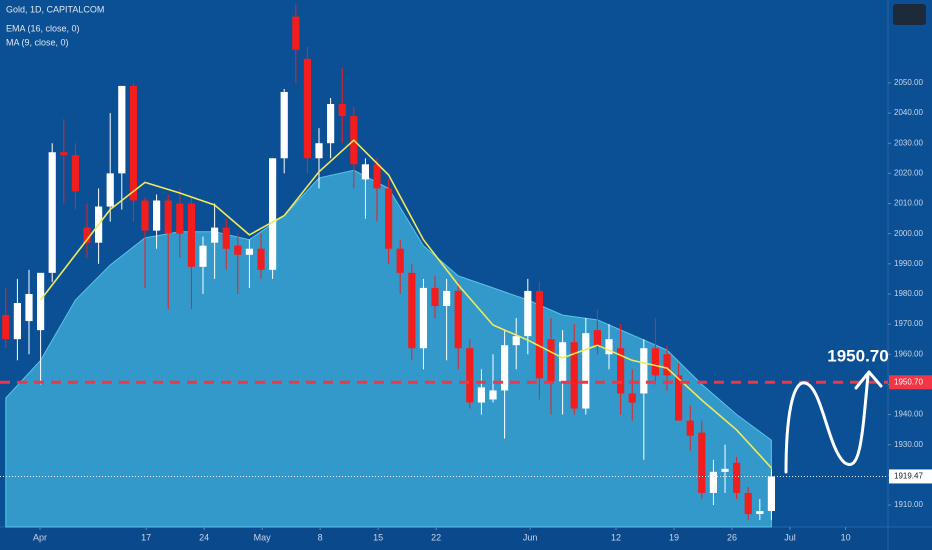 This screenshot has width=932, height=550. What do you see at coordinates (908, 323) in the screenshot?
I see `y-tick-label: 1970.00` at bounding box center [908, 323].